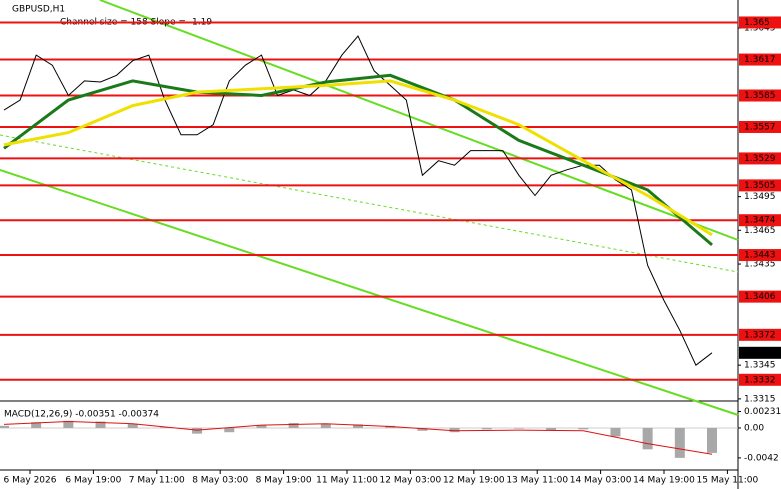 Image resolution: width=781 pixels, height=489 pixels. I want to click on level-label: 1.3617, so click(760, 60).